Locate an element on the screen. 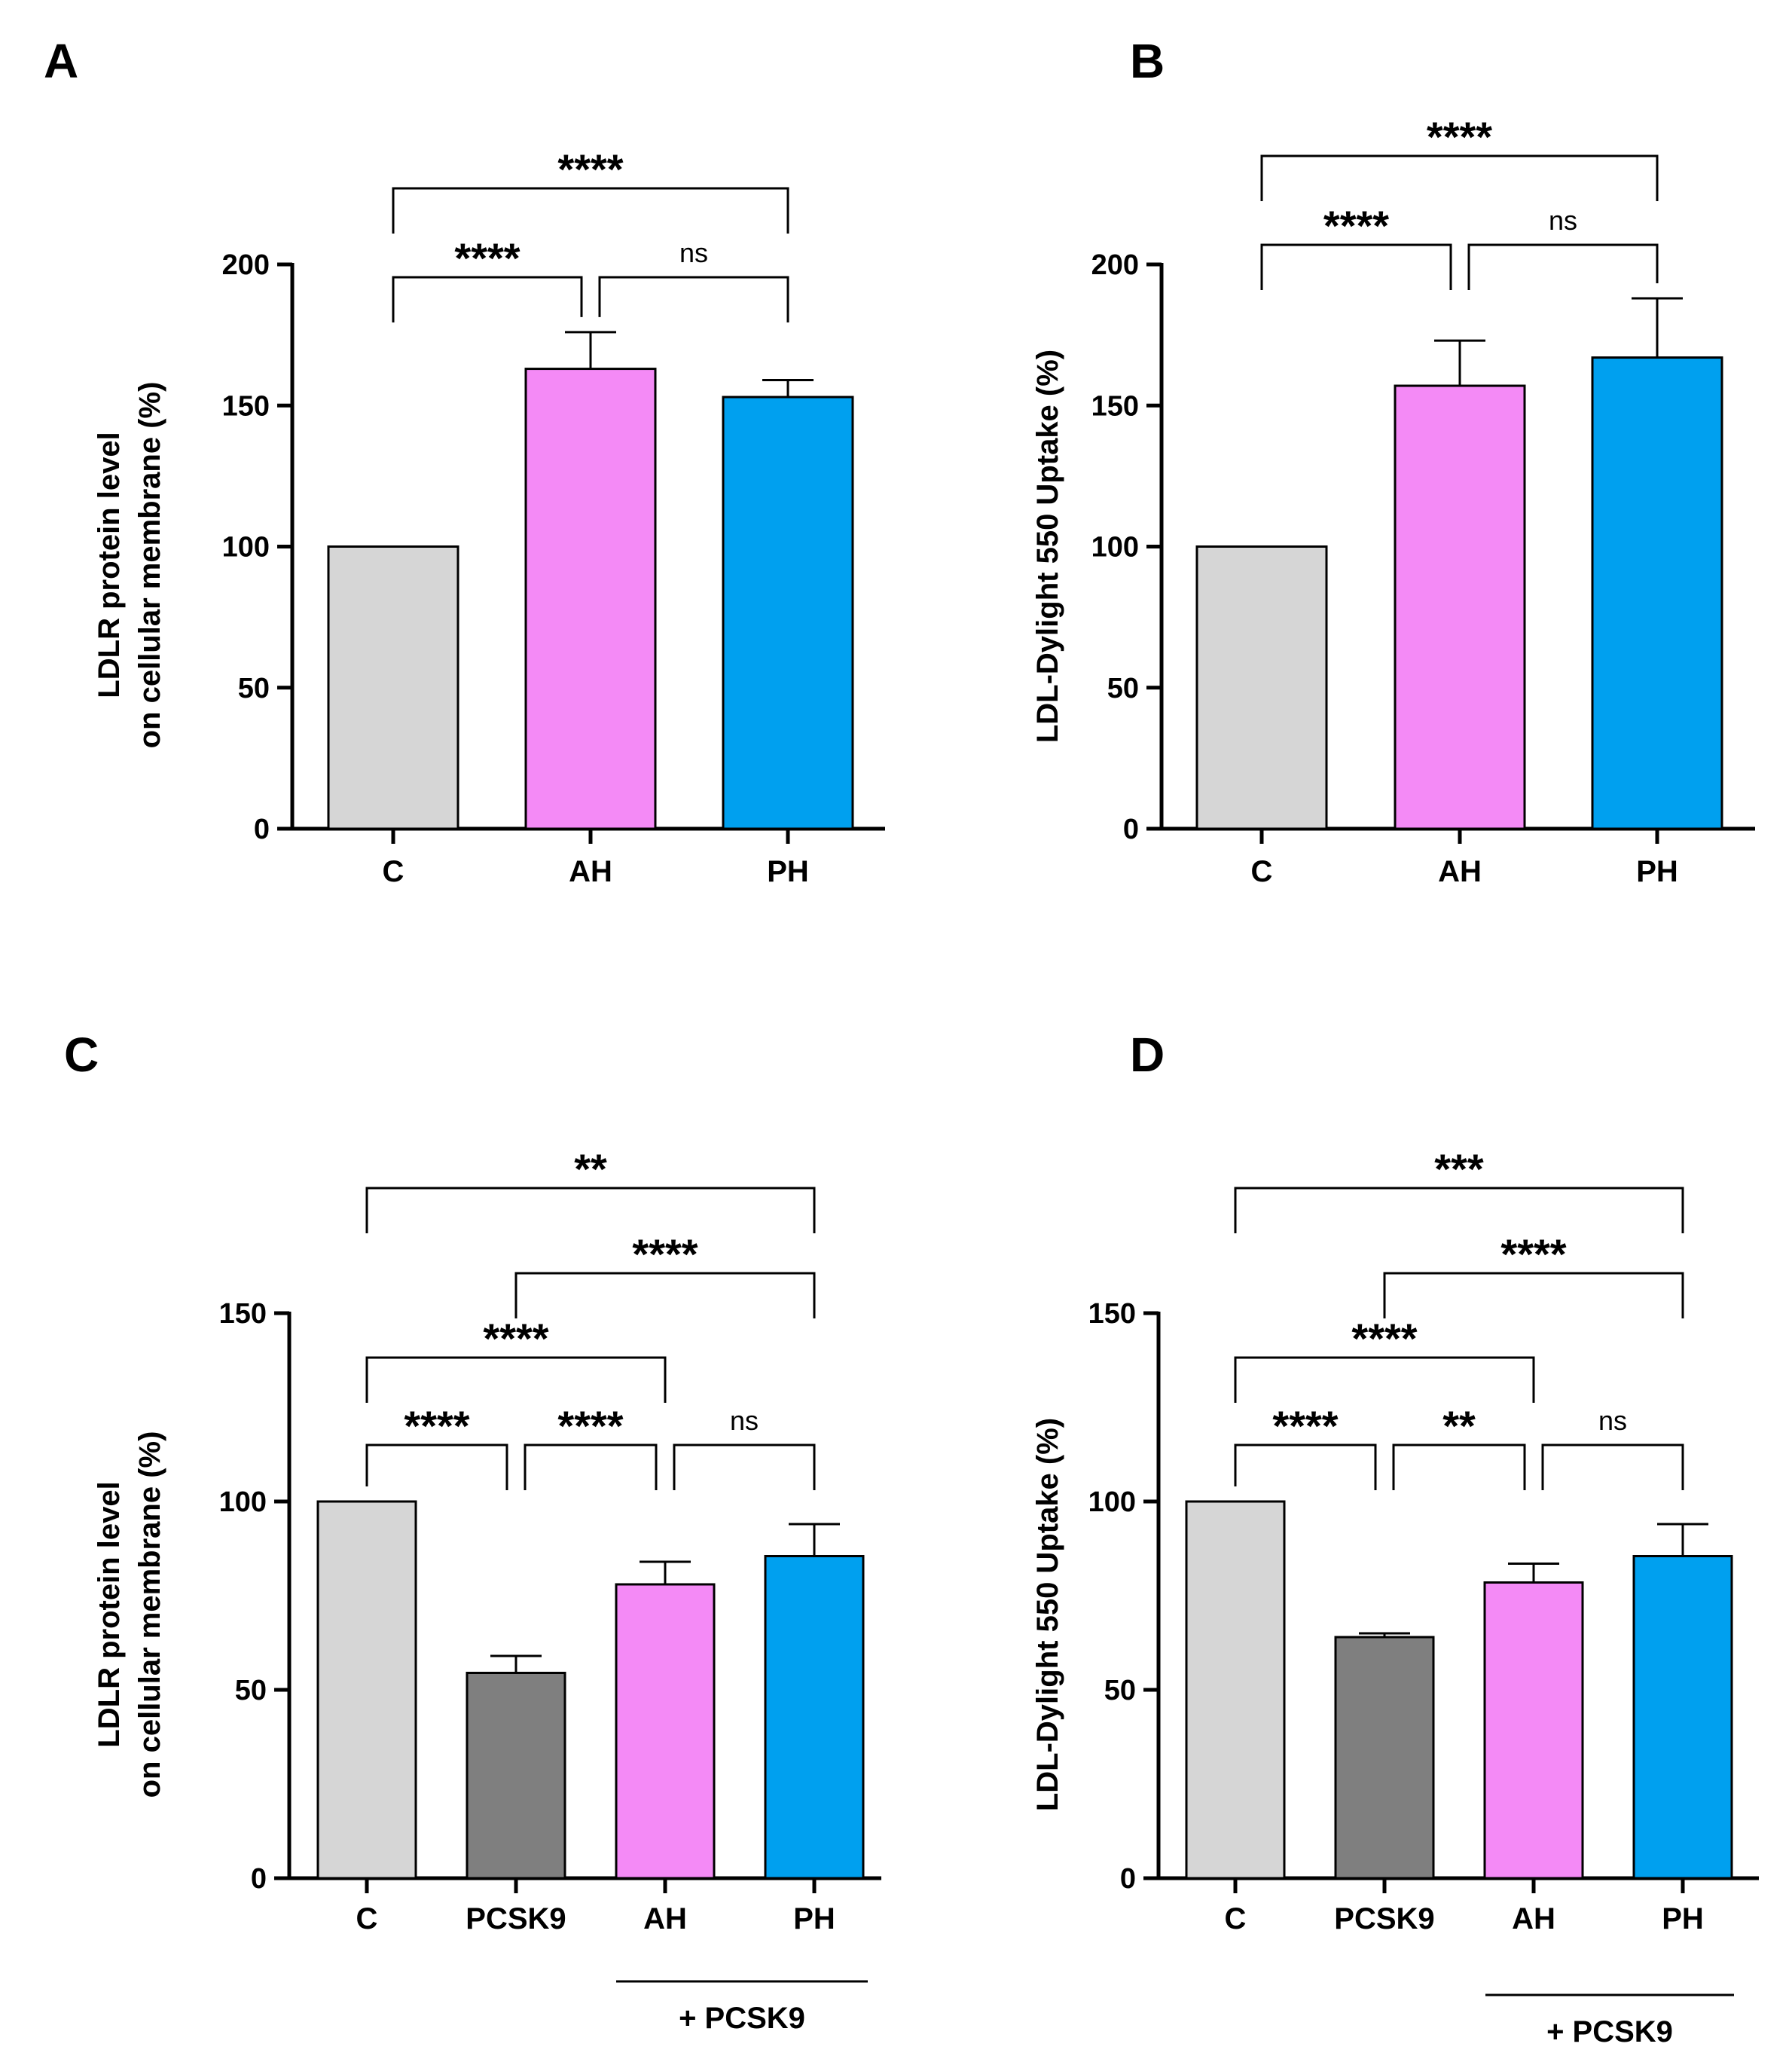 The height and width of the screenshot is (2059, 1792). significance-label: *** is located at coordinates (1459, 1169).